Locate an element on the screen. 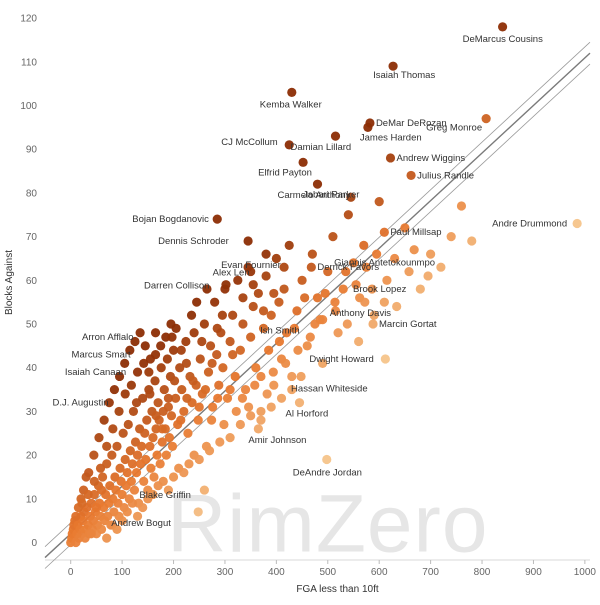  y-tick-label: 60 is located at coordinates (32, 281).